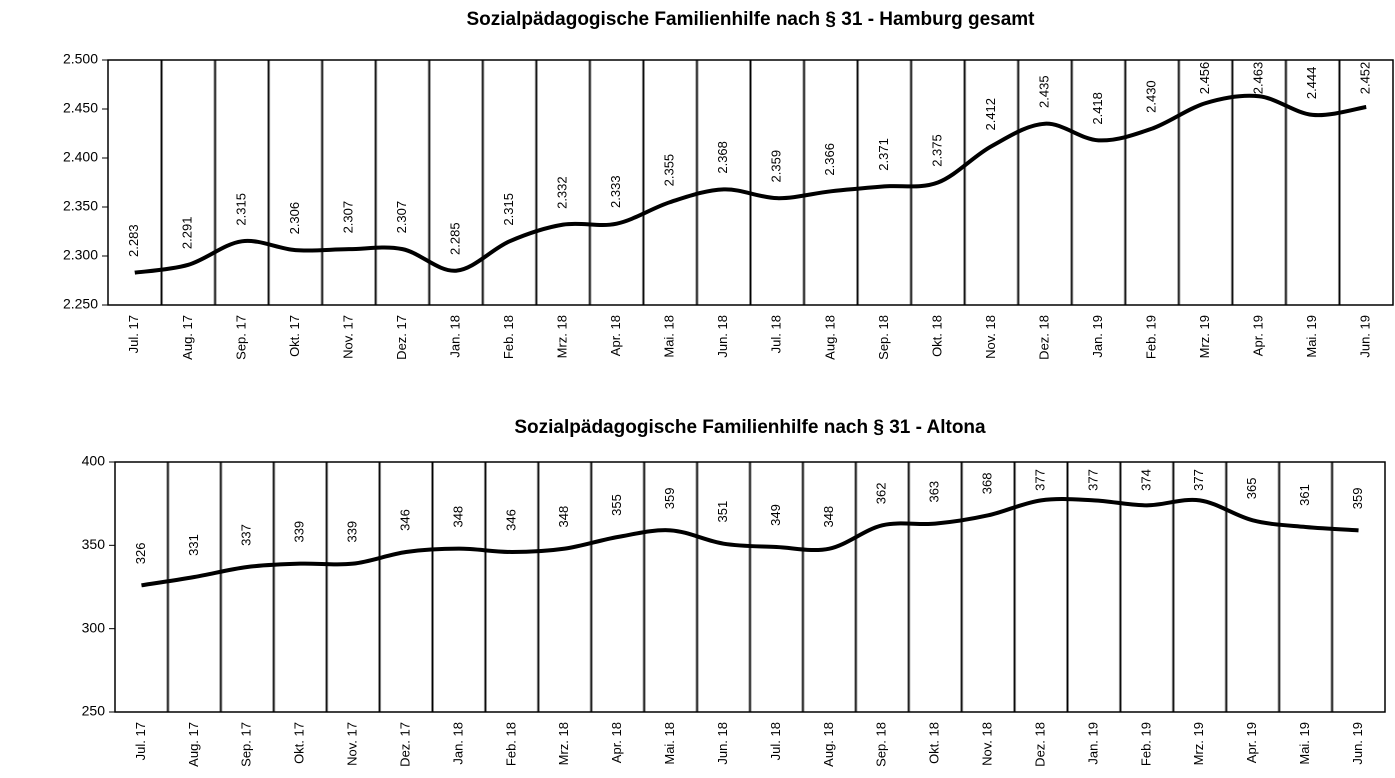 The height and width of the screenshot is (778, 1395). Describe the element at coordinates (1311, 336) in the screenshot. I see `x-tick-label: Mai. 19` at that location.